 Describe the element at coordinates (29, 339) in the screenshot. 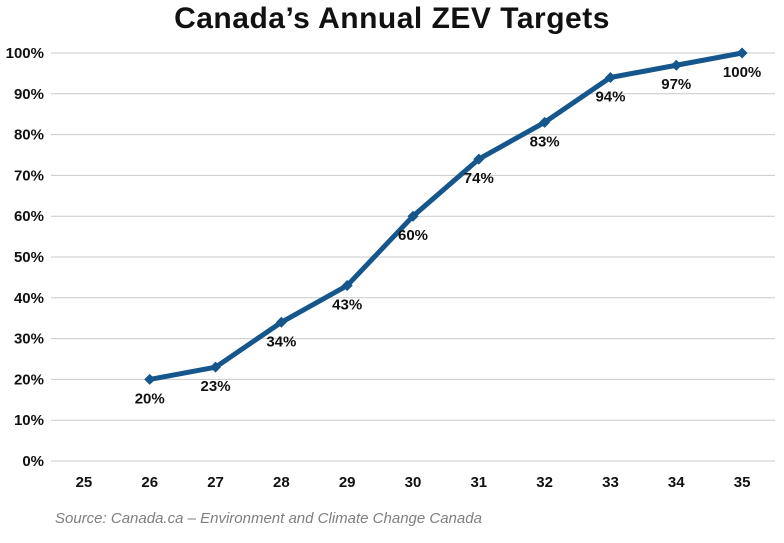

I see `y-axis-tick-label: 30%` at that location.